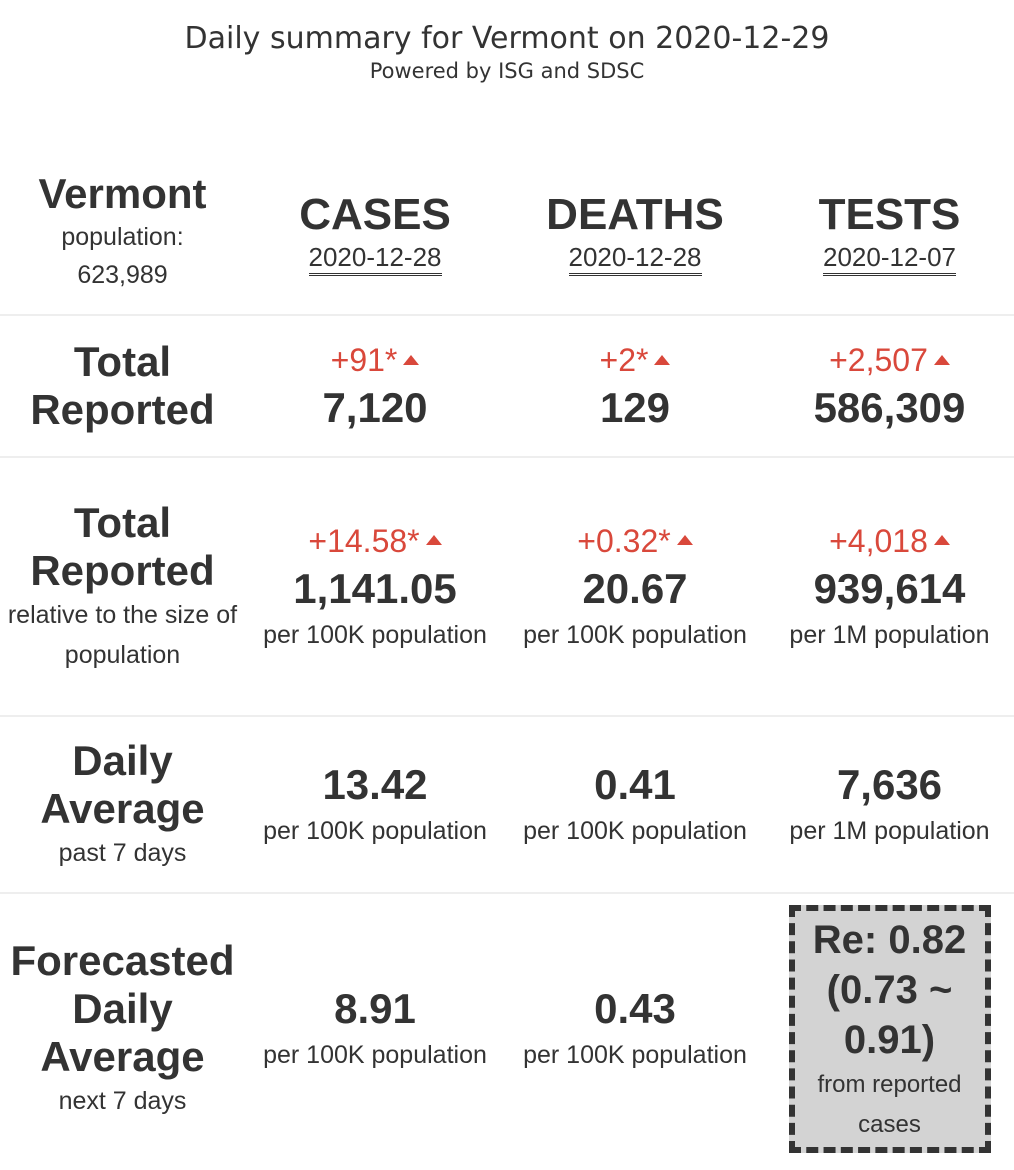 This screenshot has width=1014, height=1170. I want to click on forecast-deaths-cell: 0.43 per 100K population, so click(635, 1028).